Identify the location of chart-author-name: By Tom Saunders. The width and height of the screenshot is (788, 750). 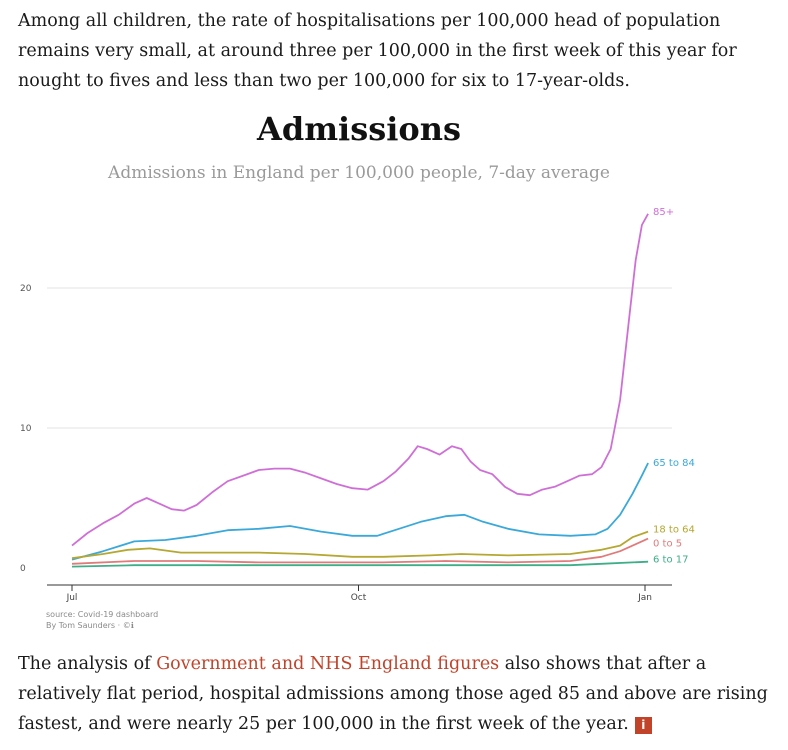
(81, 625).